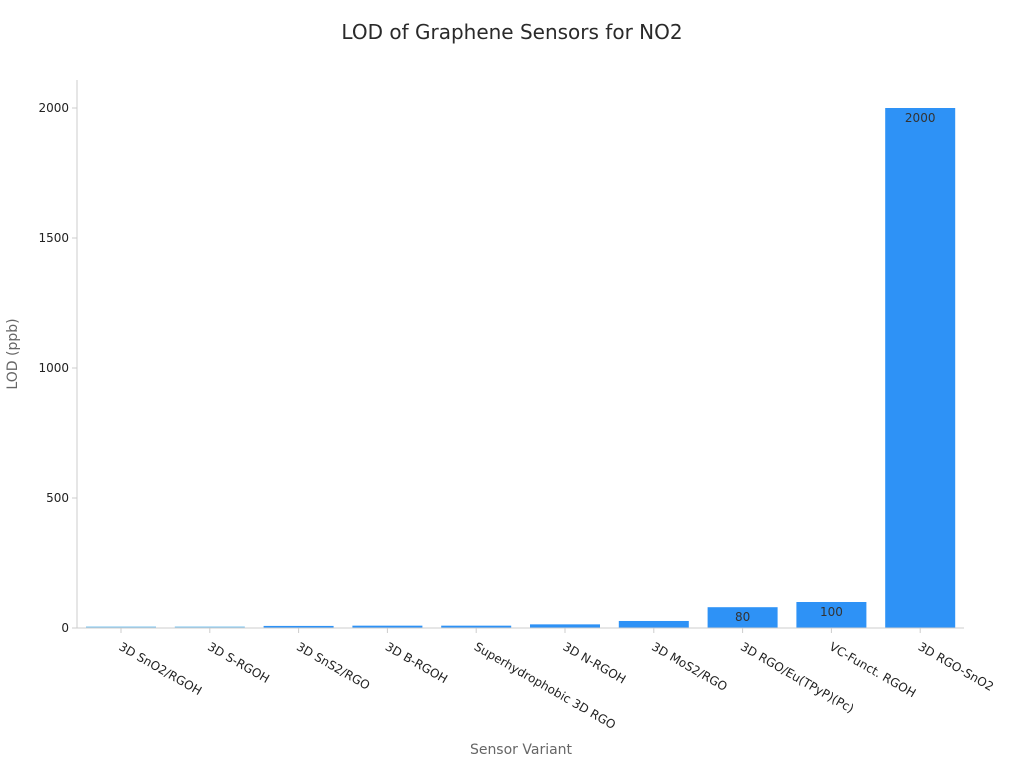 The height and width of the screenshot is (768, 1024). Describe the element at coordinates (65, 628) in the screenshot. I see `y-tick-label: 0` at that location.